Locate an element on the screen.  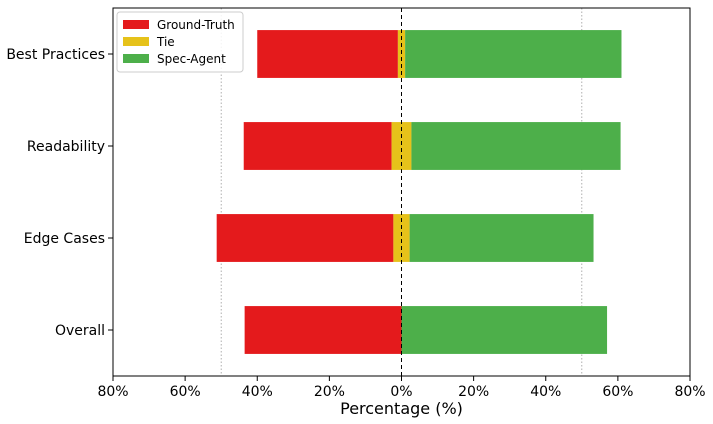
x-axis: 80% 60% 40% 20% 0% 20% 40% 60% 80% is located at coordinates (401, 388).